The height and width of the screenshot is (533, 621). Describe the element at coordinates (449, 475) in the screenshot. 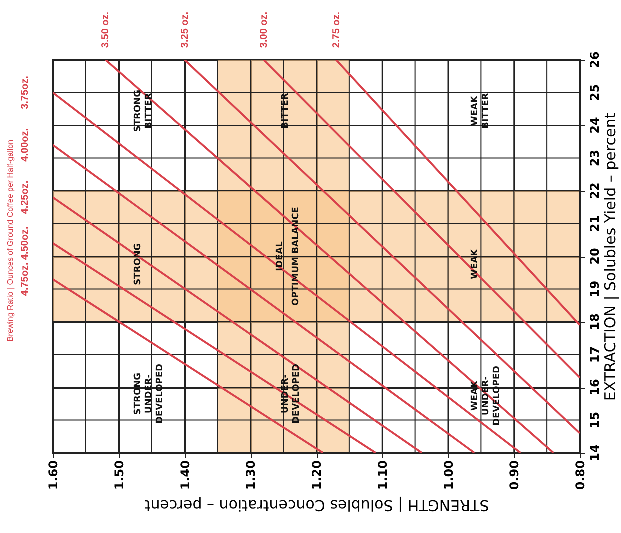

I see `x-tick-label: 1.00` at that location.